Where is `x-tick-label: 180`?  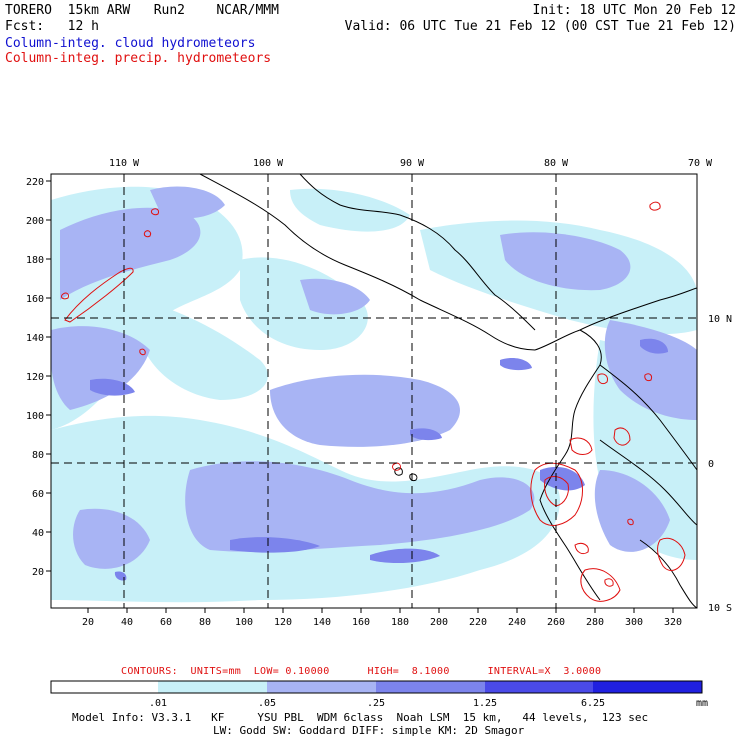
x-tick-label: 180 is located at coordinates (400, 622).